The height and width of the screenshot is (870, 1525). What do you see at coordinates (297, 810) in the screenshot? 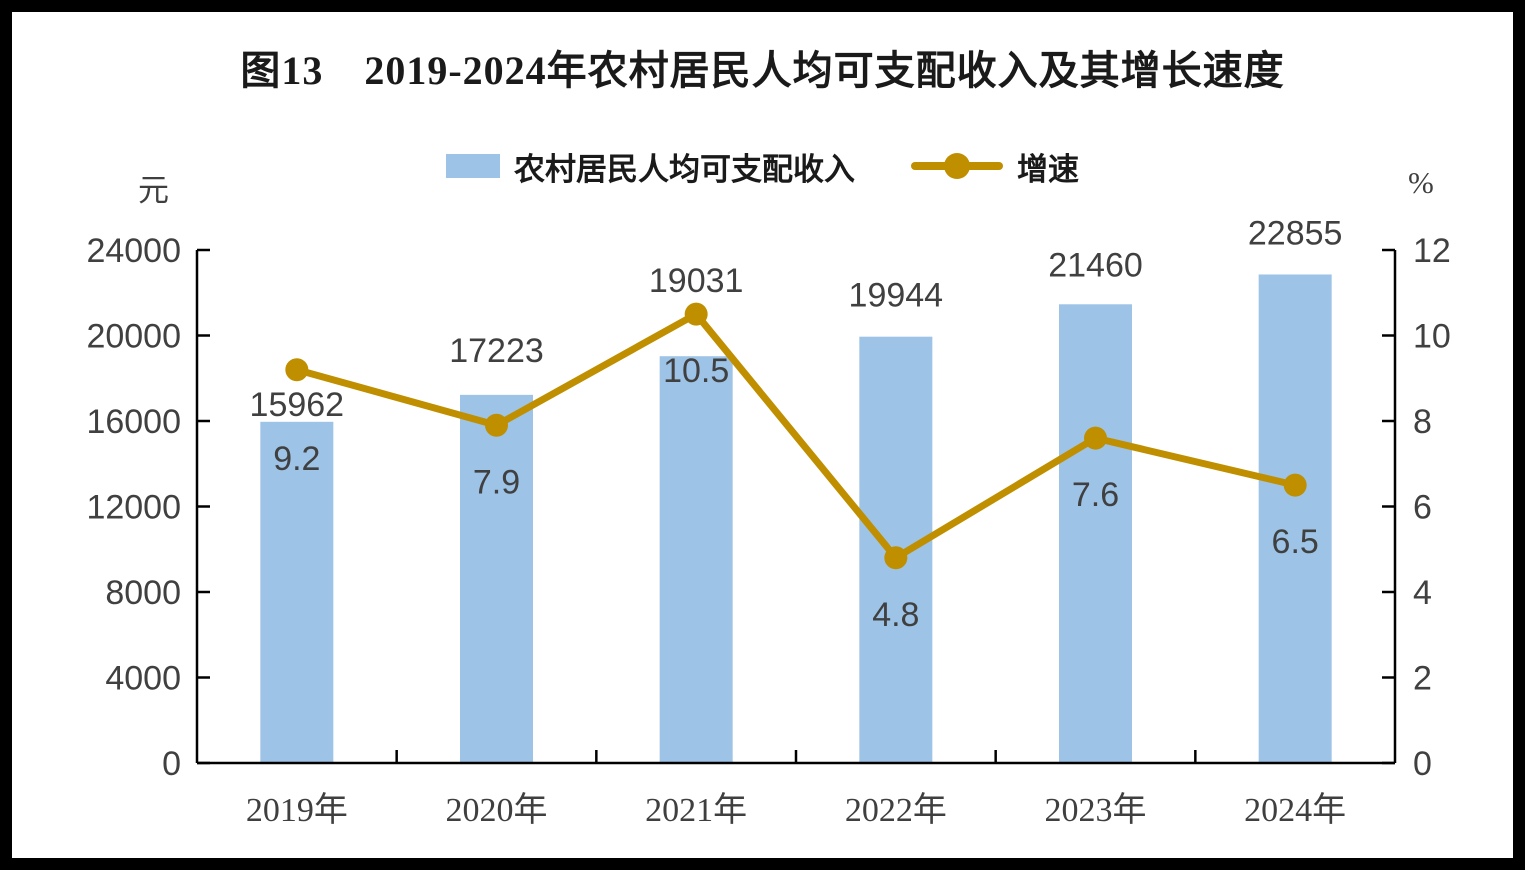
I see `x-category-label: 2019年` at bounding box center [297, 810].